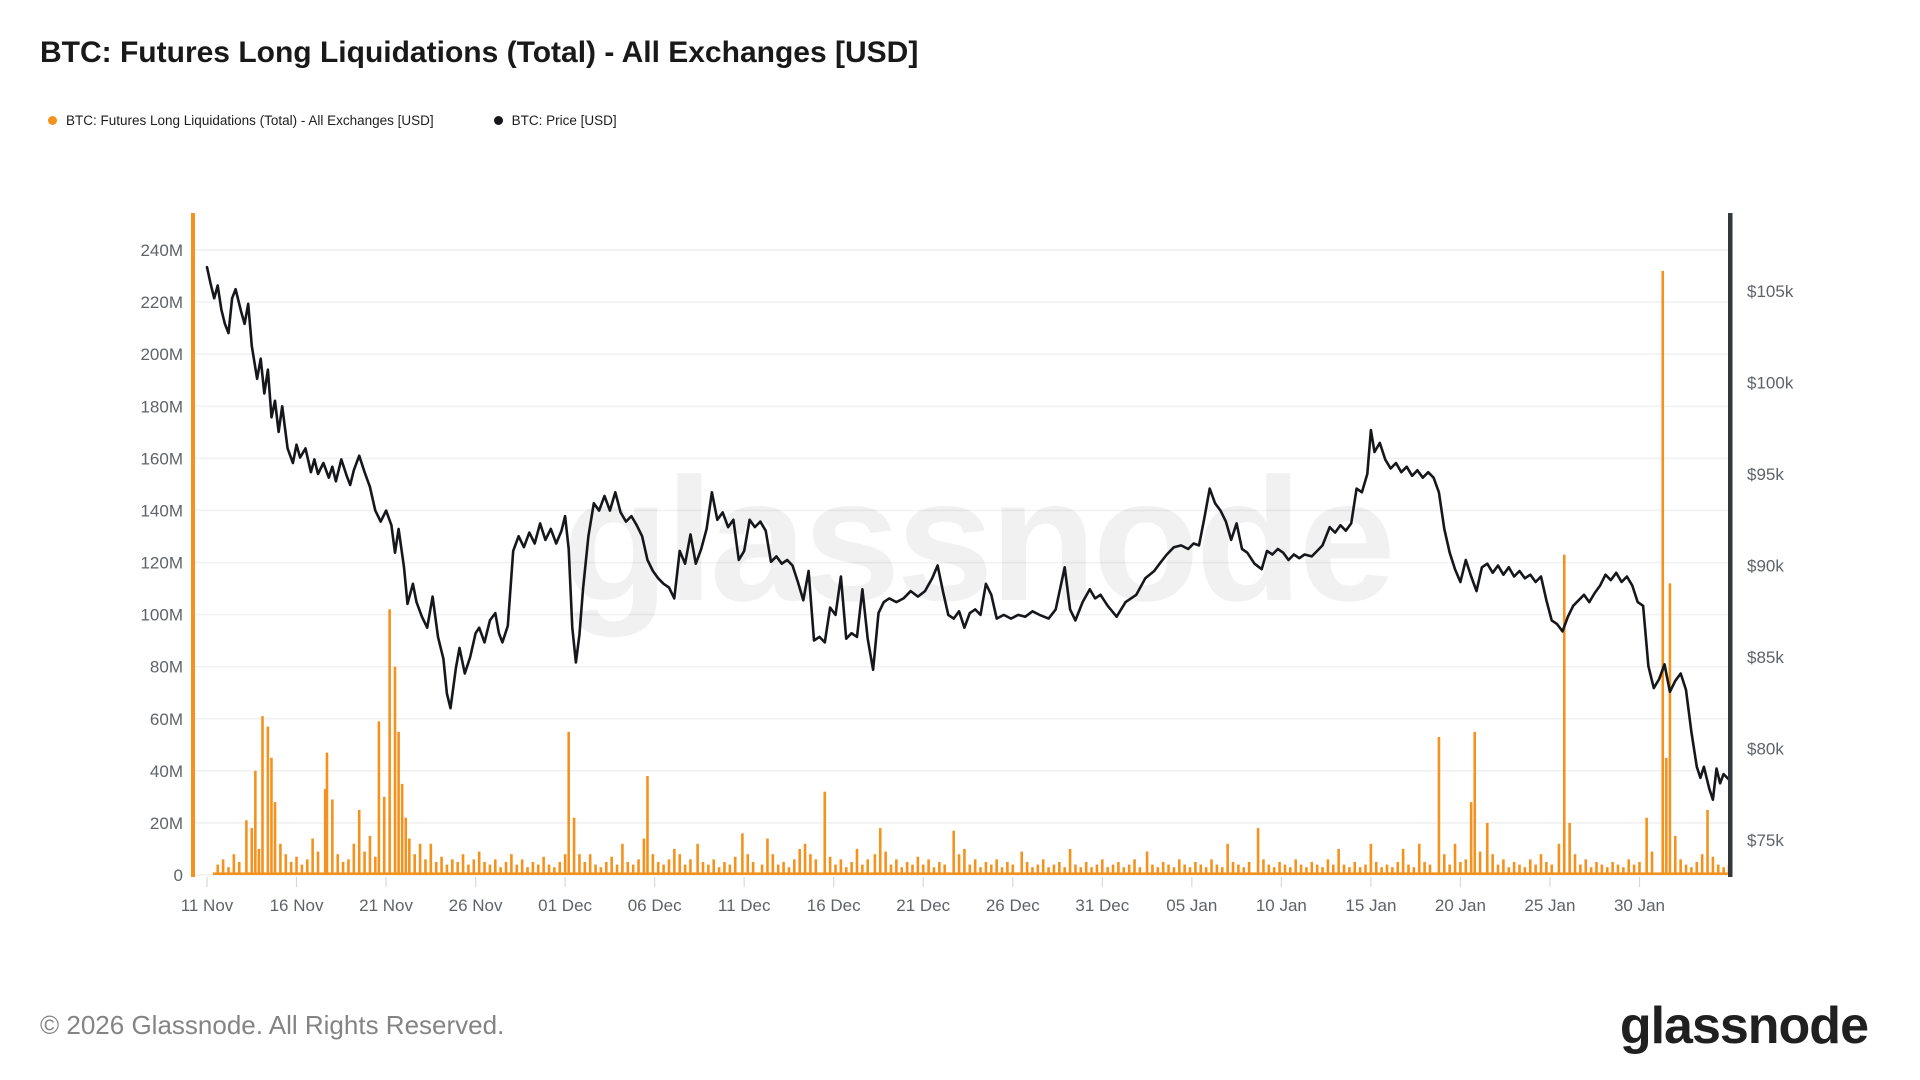  Describe the element at coordinates (161, 458) in the screenshot. I see `left-axis-tick-label: 160M` at that location.